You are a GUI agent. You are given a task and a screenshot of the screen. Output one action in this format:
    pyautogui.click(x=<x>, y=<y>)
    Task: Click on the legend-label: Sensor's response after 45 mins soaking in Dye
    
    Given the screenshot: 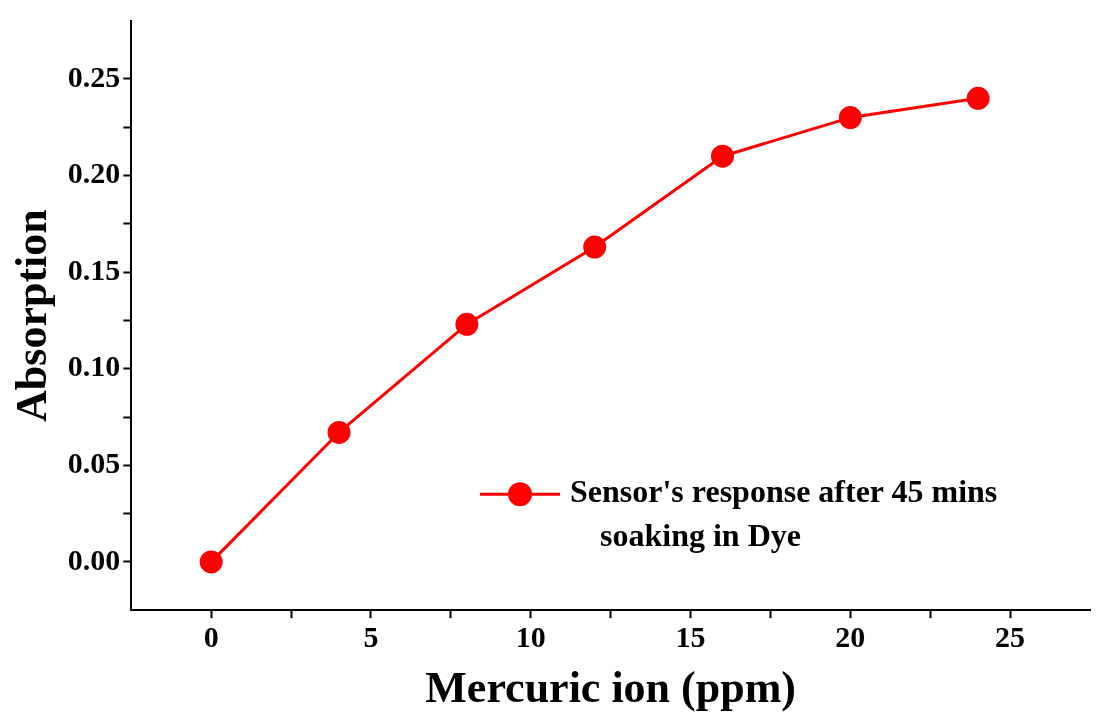 What is the action you would take?
    pyautogui.click(x=784, y=513)
    